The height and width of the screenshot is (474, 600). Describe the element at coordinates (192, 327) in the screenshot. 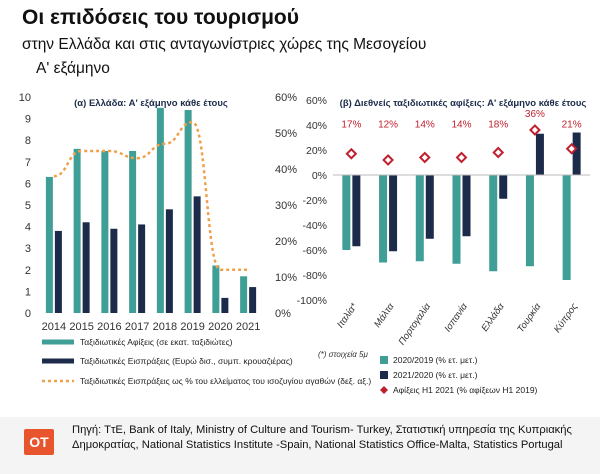

I see `x-tick-label: 2019` at that location.